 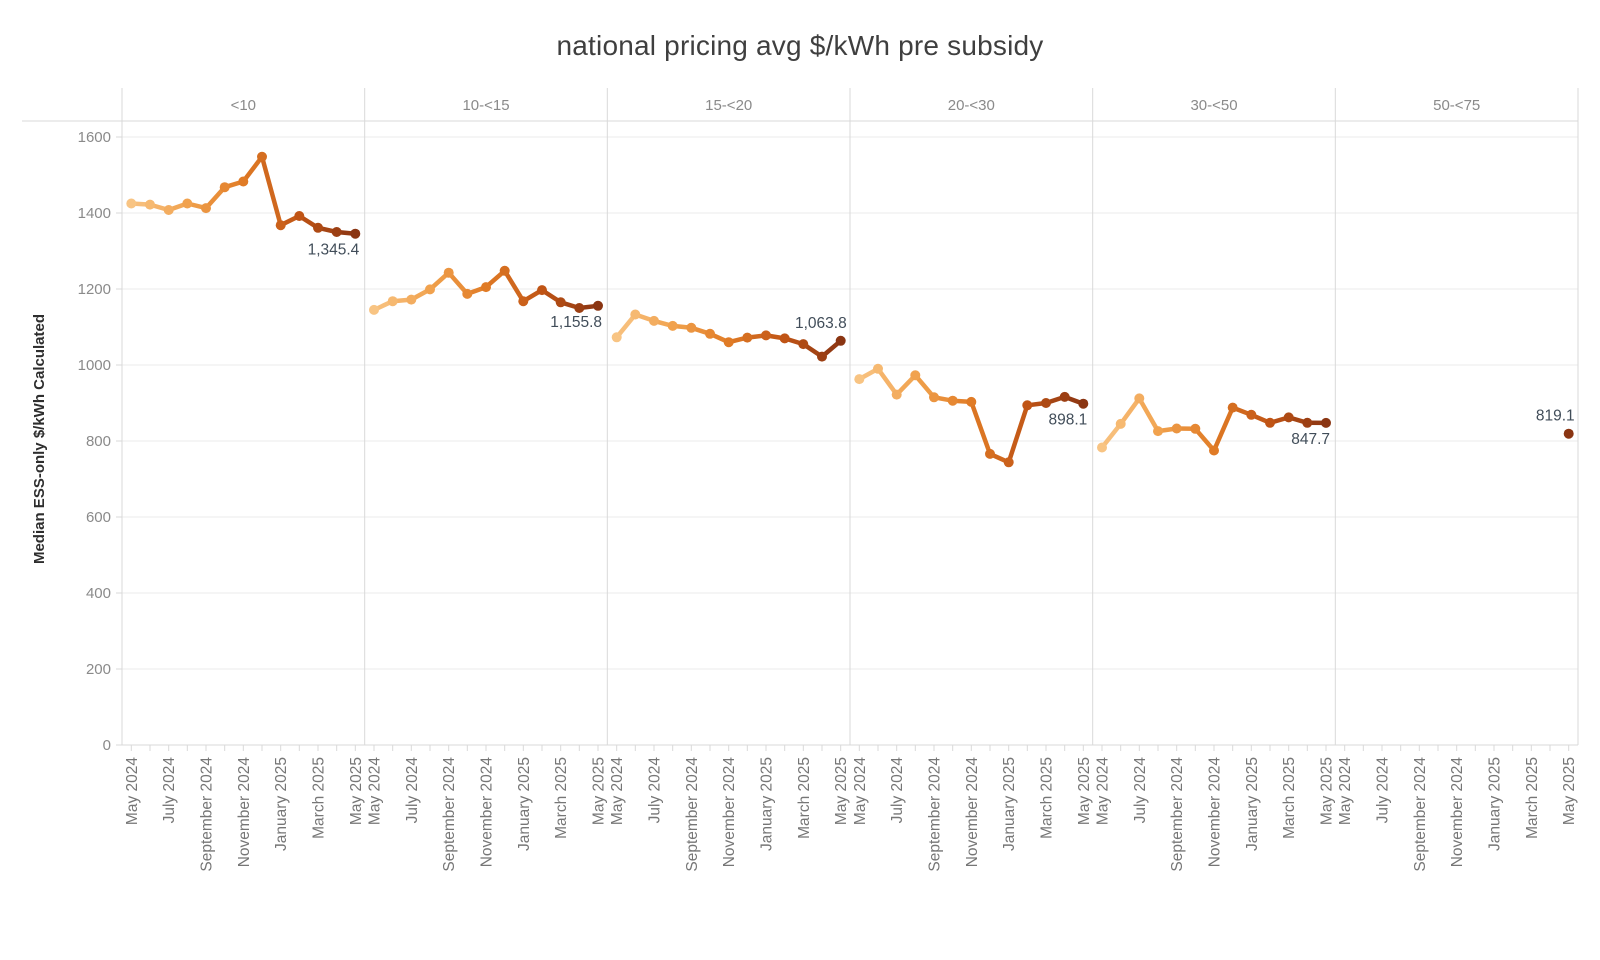 What do you see at coordinates (334, 250) in the screenshot?
I see `point-label: 1,345.4` at bounding box center [334, 250].